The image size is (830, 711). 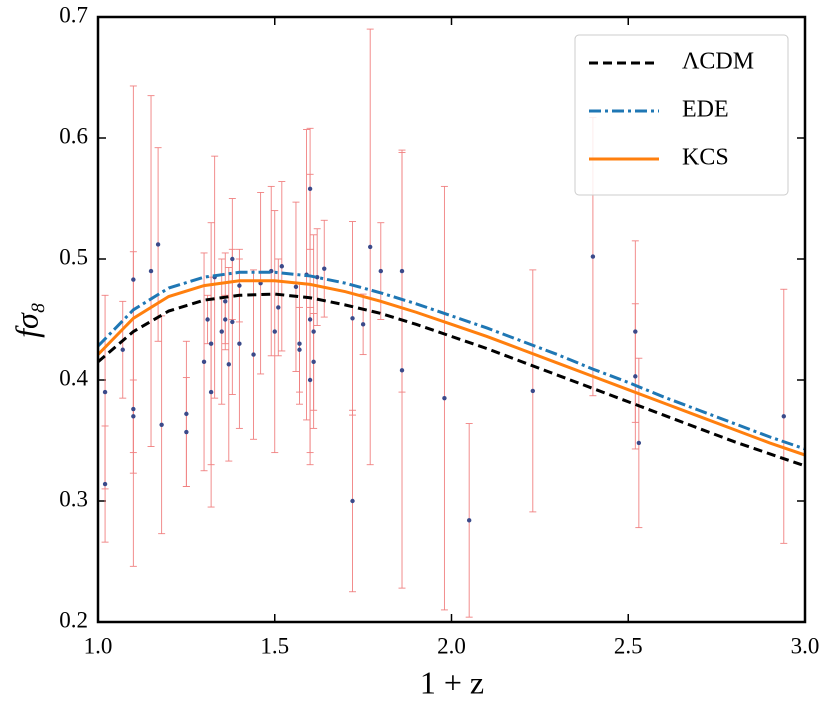 I want to click on y-axis-label: fσ₈, so click(x=26, y=320).